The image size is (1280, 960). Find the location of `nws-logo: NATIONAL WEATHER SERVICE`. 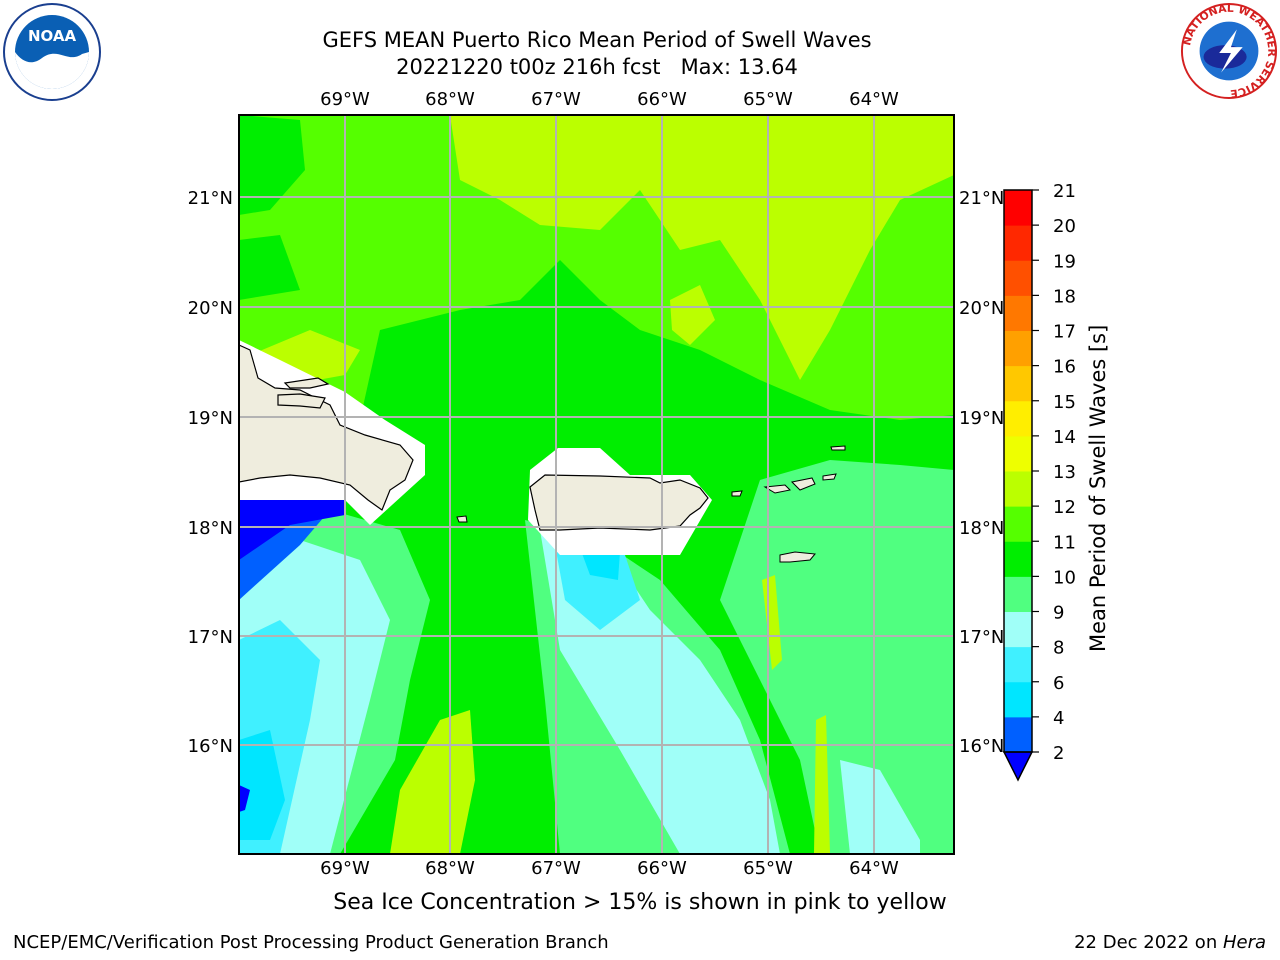

nws-logo: NATIONAL WEATHER SERVICE is located at coordinates (1229, 51).